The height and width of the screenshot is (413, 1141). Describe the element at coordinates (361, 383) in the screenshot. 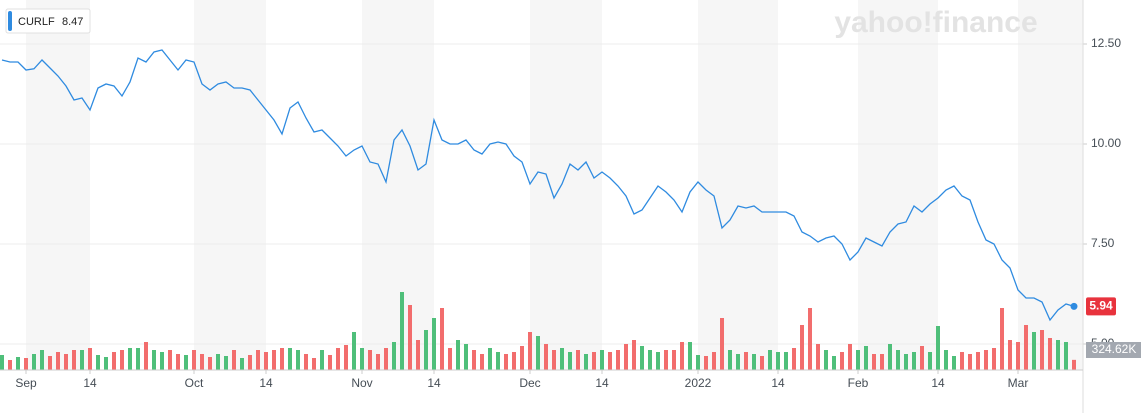

I see `x-tick-label: Nov` at that location.